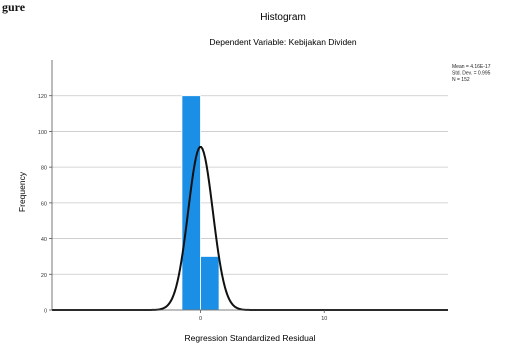 This screenshot has width=515, height=344. I want to click on y-tick-label: 20, so click(44, 276).